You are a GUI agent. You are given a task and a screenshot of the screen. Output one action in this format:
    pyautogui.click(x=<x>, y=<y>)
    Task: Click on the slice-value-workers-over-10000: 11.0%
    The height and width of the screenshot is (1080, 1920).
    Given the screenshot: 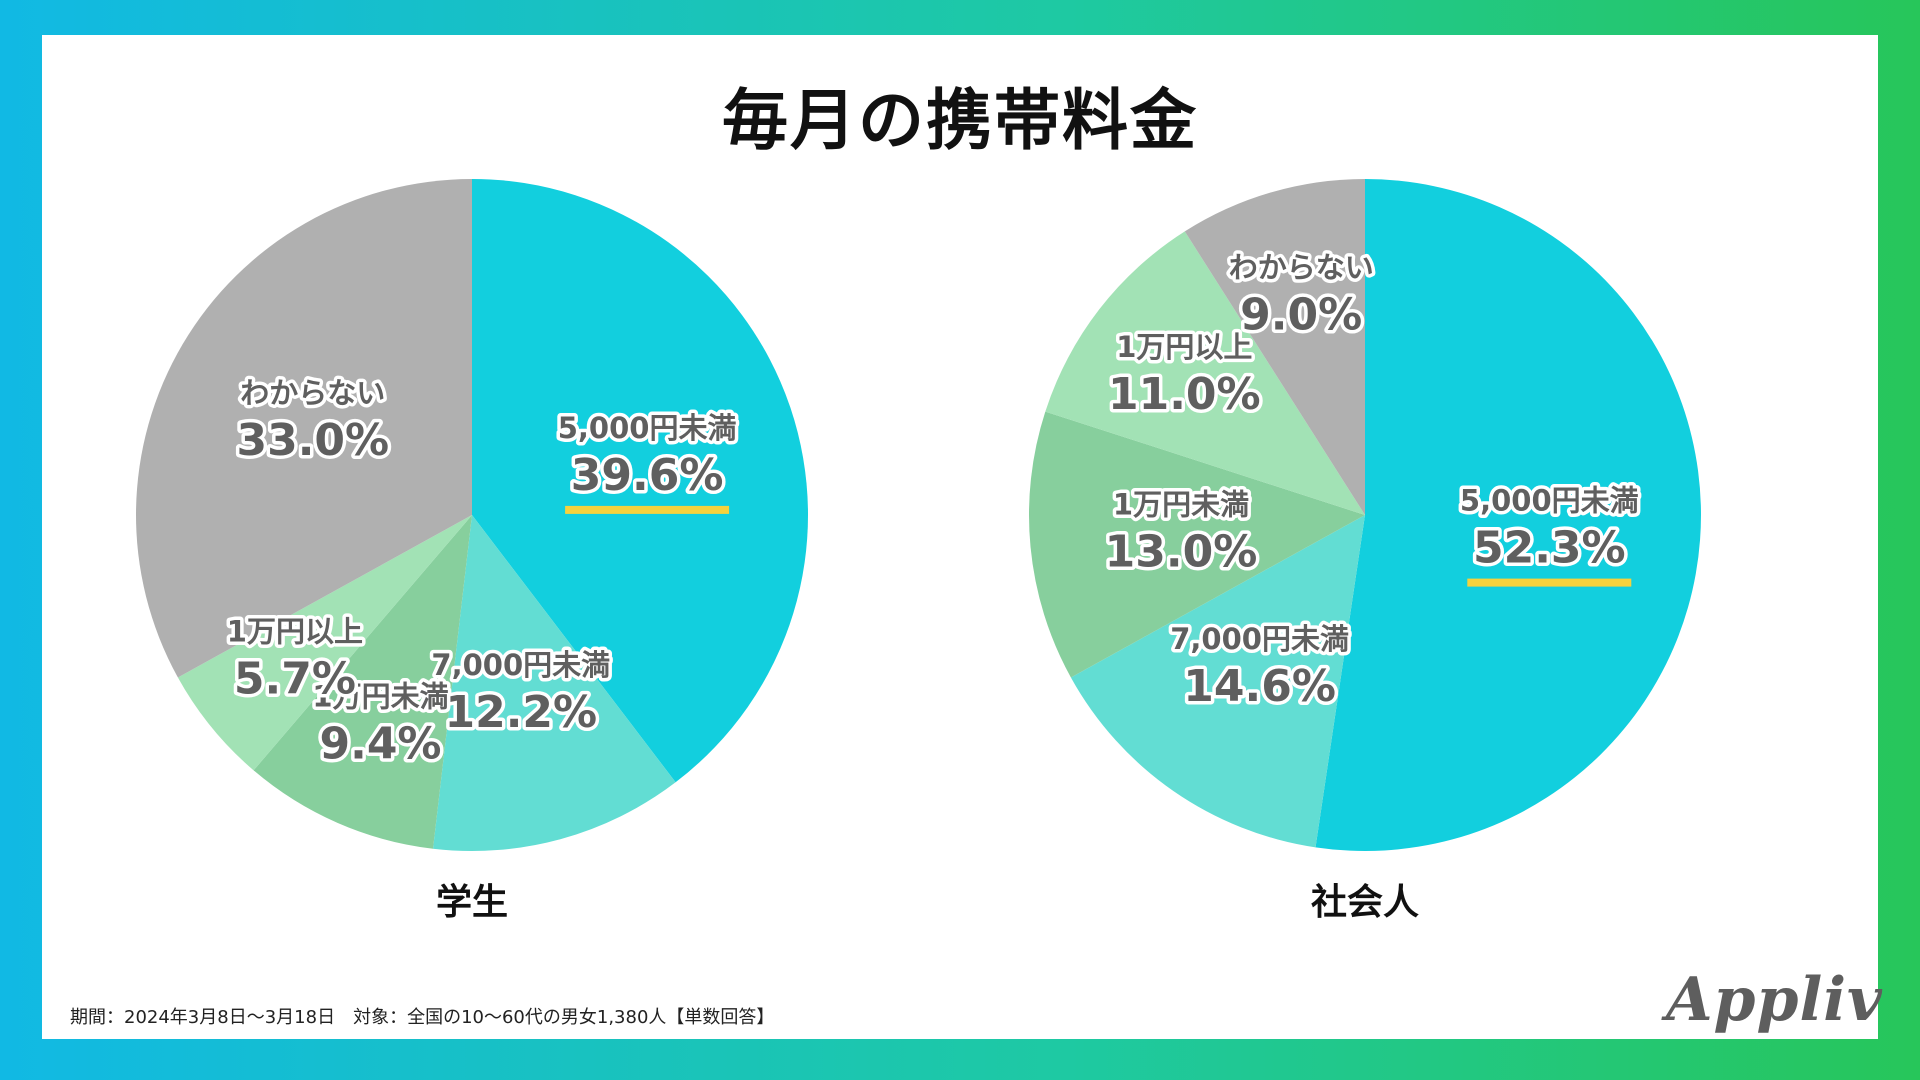 What is the action you would take?
    pyautogui.click(x=1184, y=394)
    